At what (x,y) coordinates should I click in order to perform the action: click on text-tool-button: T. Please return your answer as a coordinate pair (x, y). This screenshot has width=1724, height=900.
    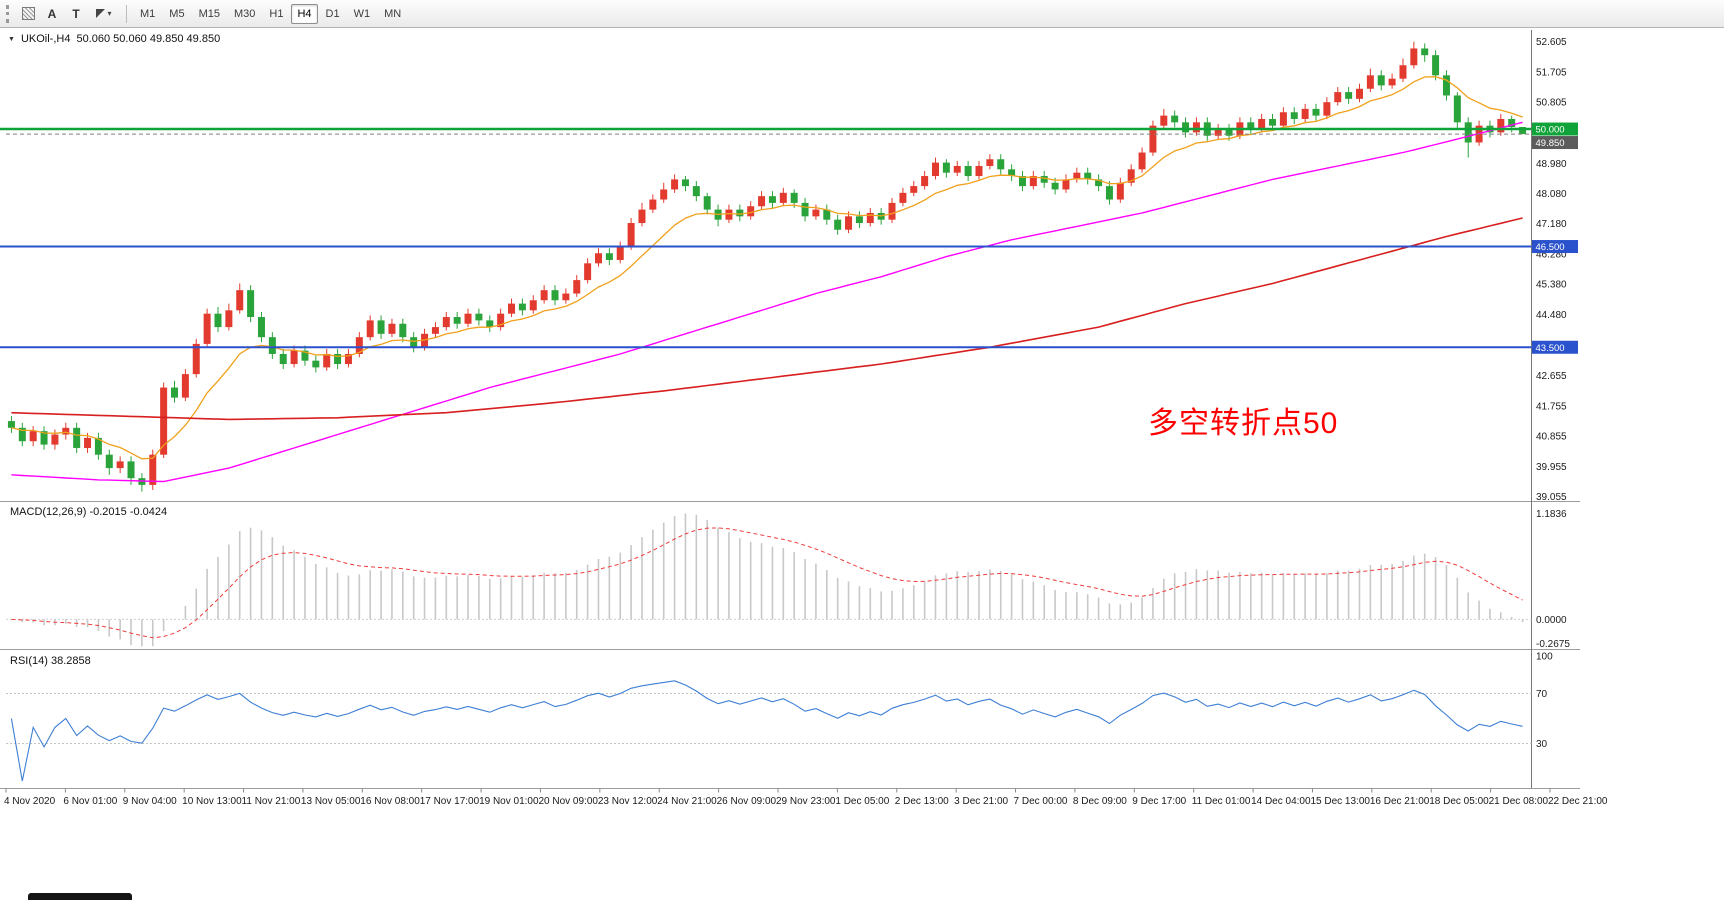
    Looking at the image, I should click on (76, 14).